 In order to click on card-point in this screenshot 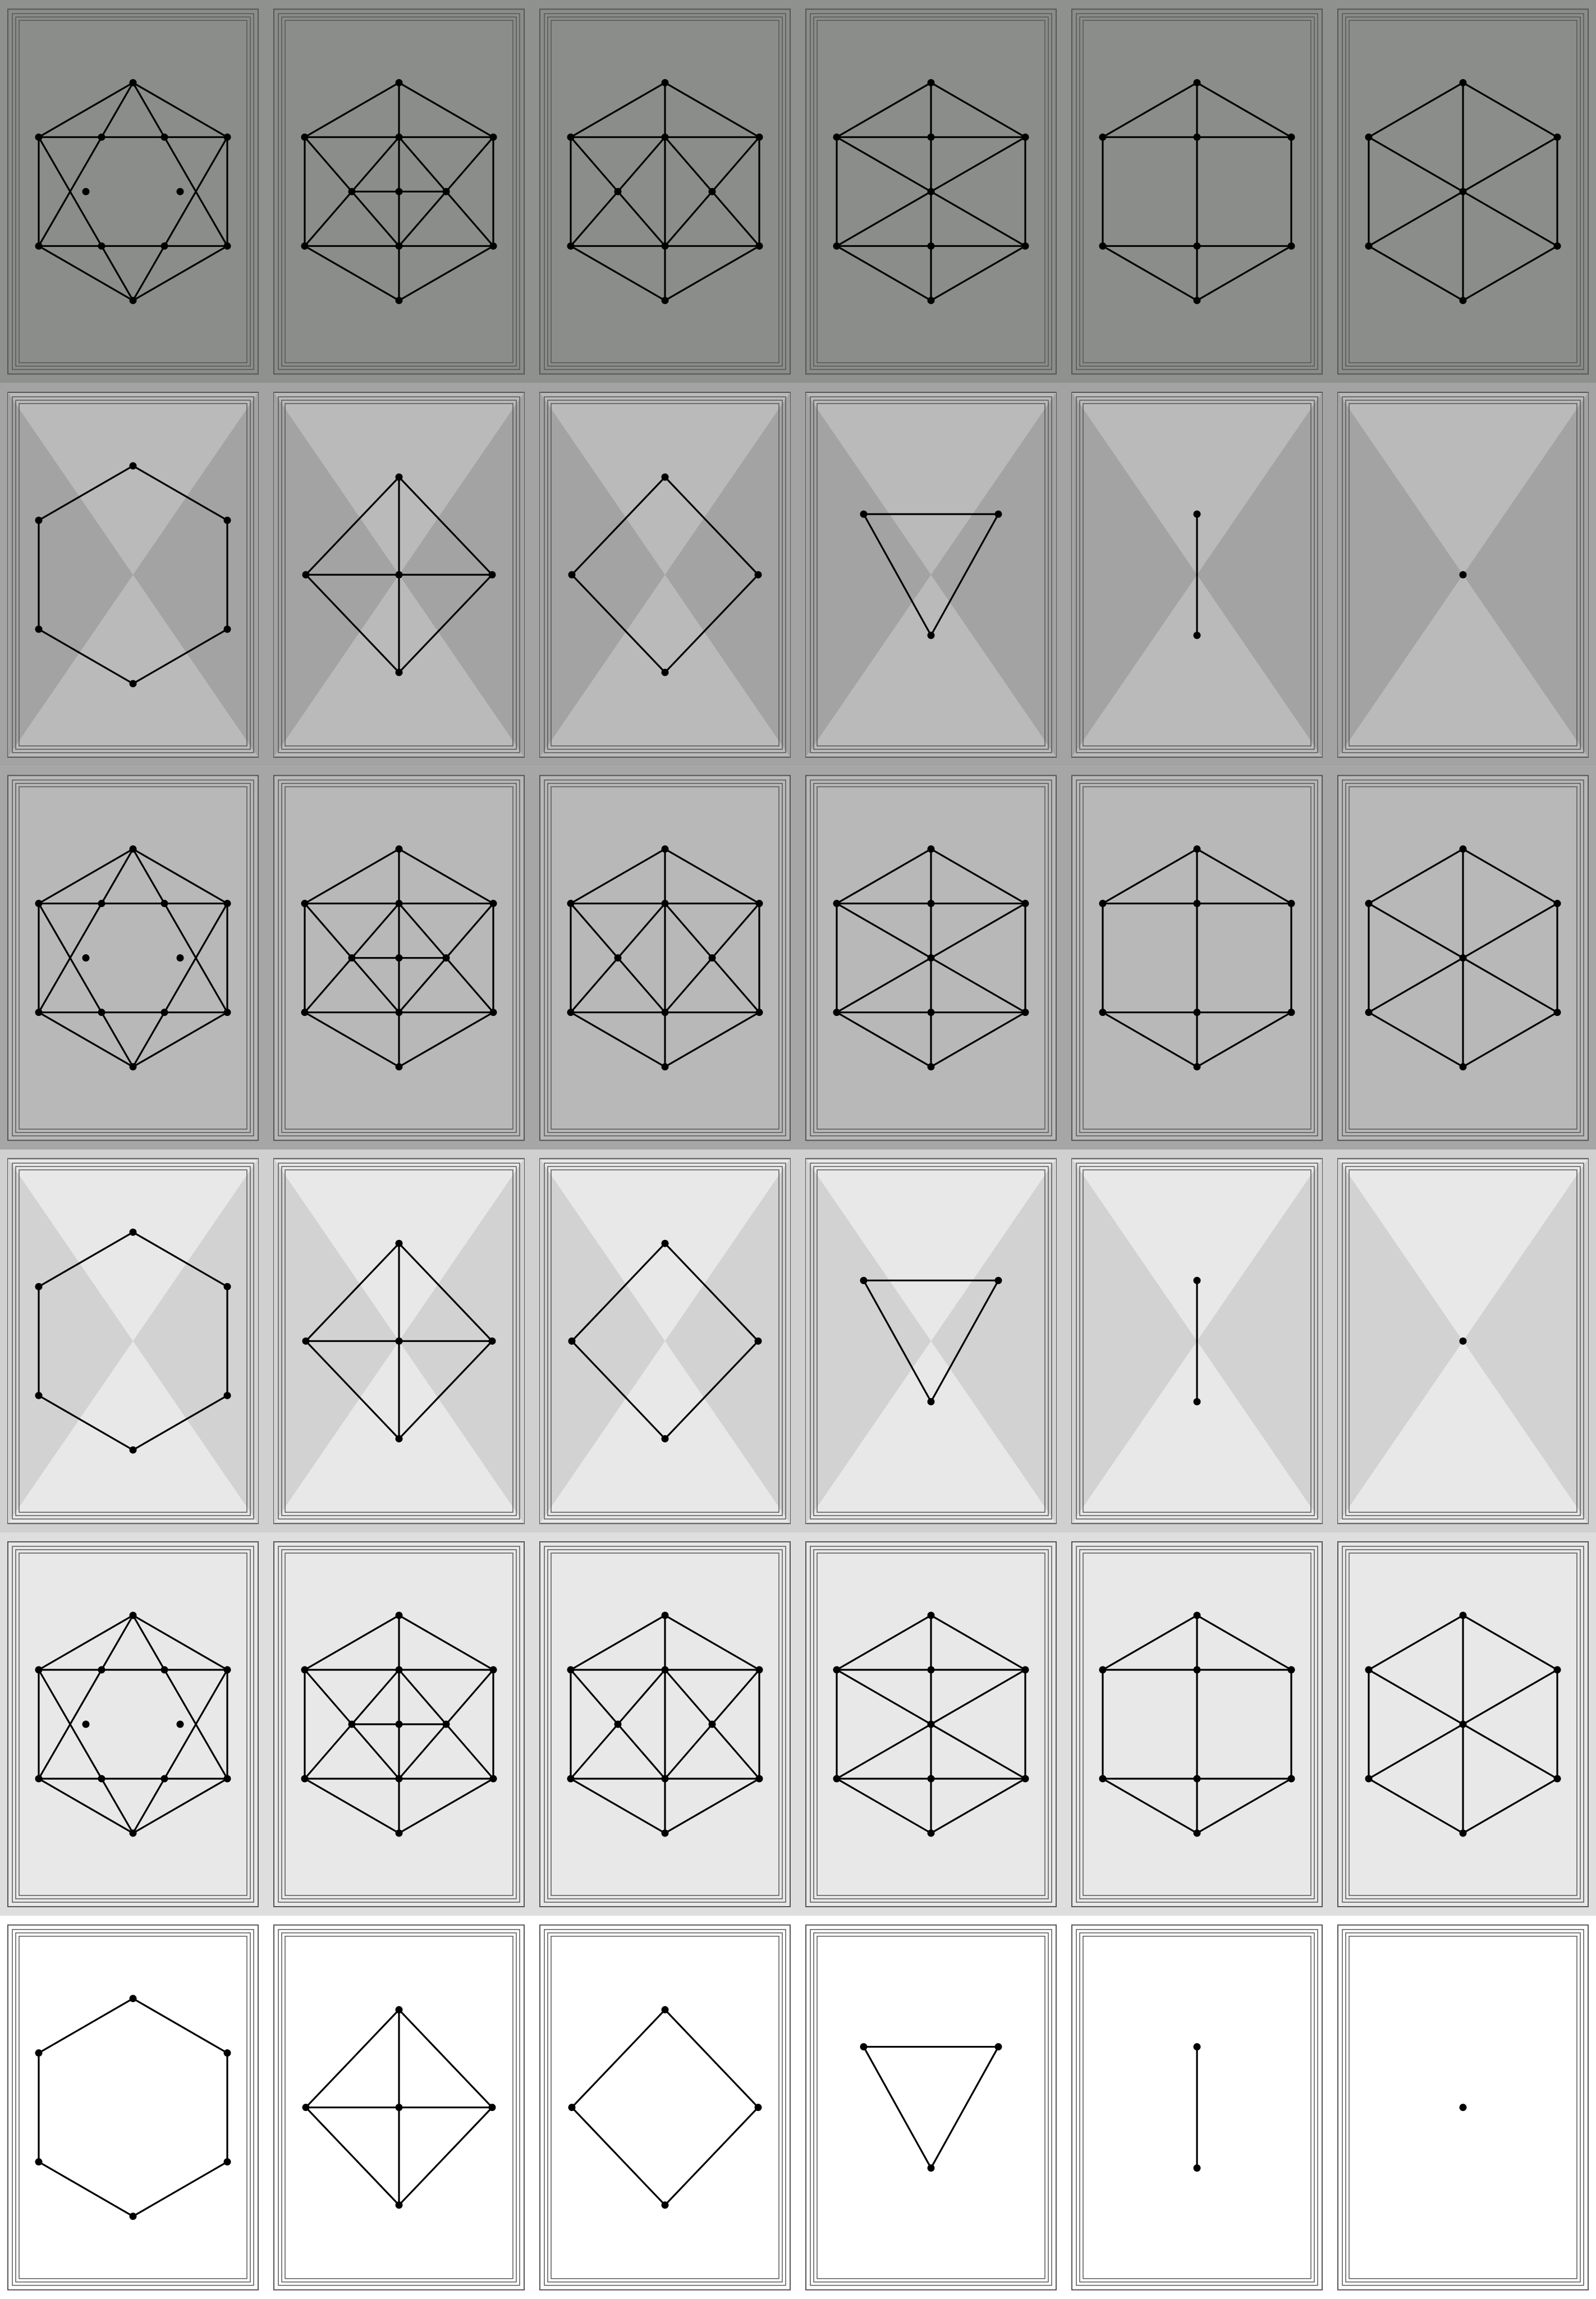, I will do `click(1463, 2107)`.